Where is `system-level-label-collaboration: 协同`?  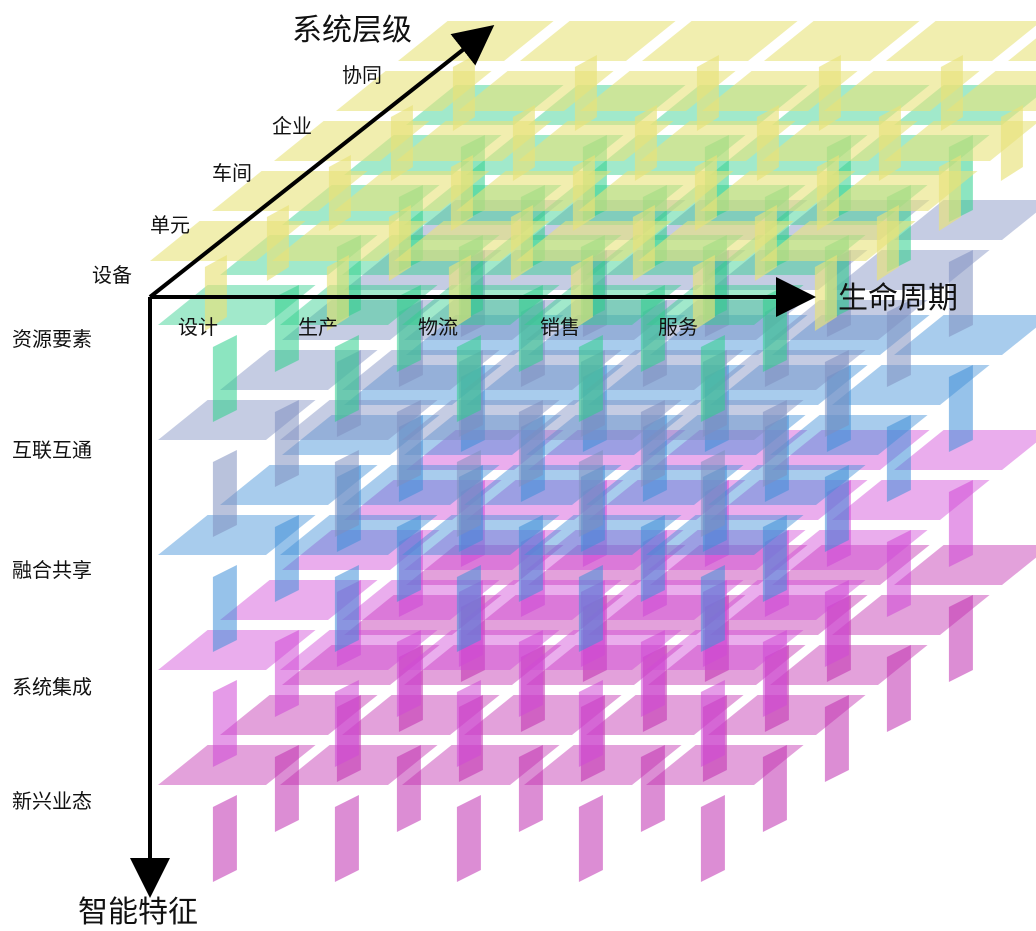
system-level-label-collaboration: 协同 is located at coordinates (362, 75).